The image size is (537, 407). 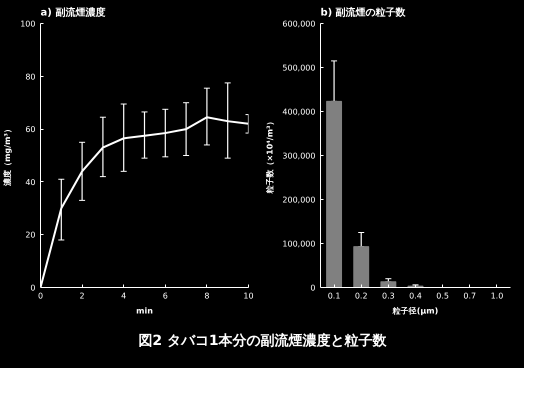 What do you see at coordinates (30, 182) in the screenshot?
I see `y-tick-label: 40` at bounding box center [30, 182].